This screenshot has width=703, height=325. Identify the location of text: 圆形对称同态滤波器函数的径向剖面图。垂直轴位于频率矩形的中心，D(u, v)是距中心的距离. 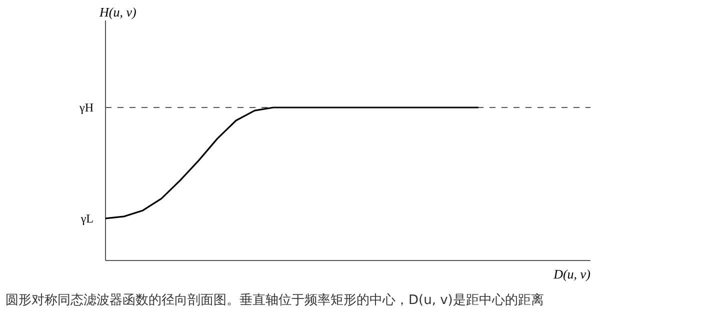
(275, 300).